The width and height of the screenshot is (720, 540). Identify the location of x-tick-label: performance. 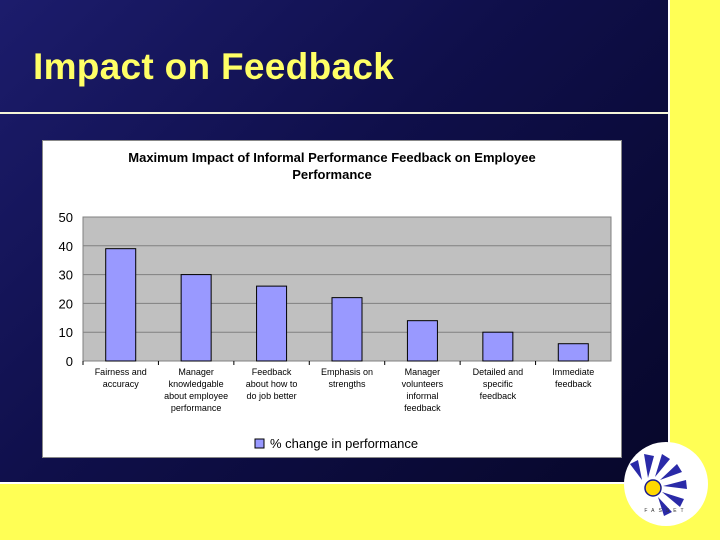
(196, 408).